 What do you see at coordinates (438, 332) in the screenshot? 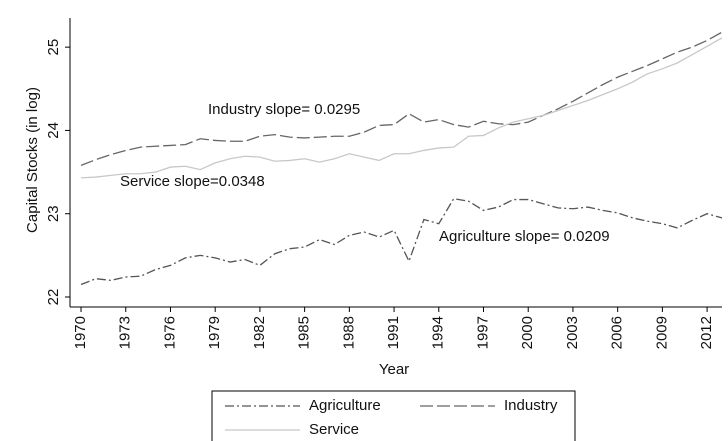
I see `x-tick-label: 1994` at bounding box center [438, 332].